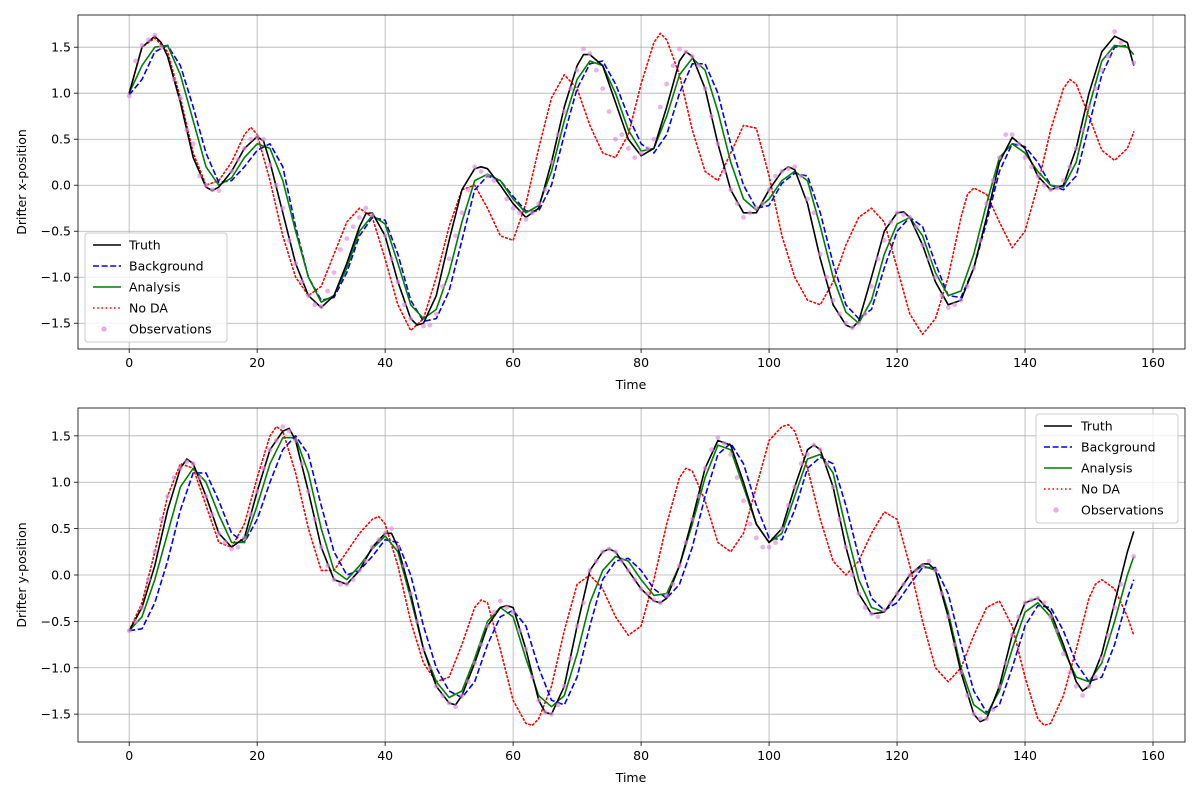 This screenshot has height=800, width=1200. I want to click on legend-label-observations: Observations, so click(170, 329).